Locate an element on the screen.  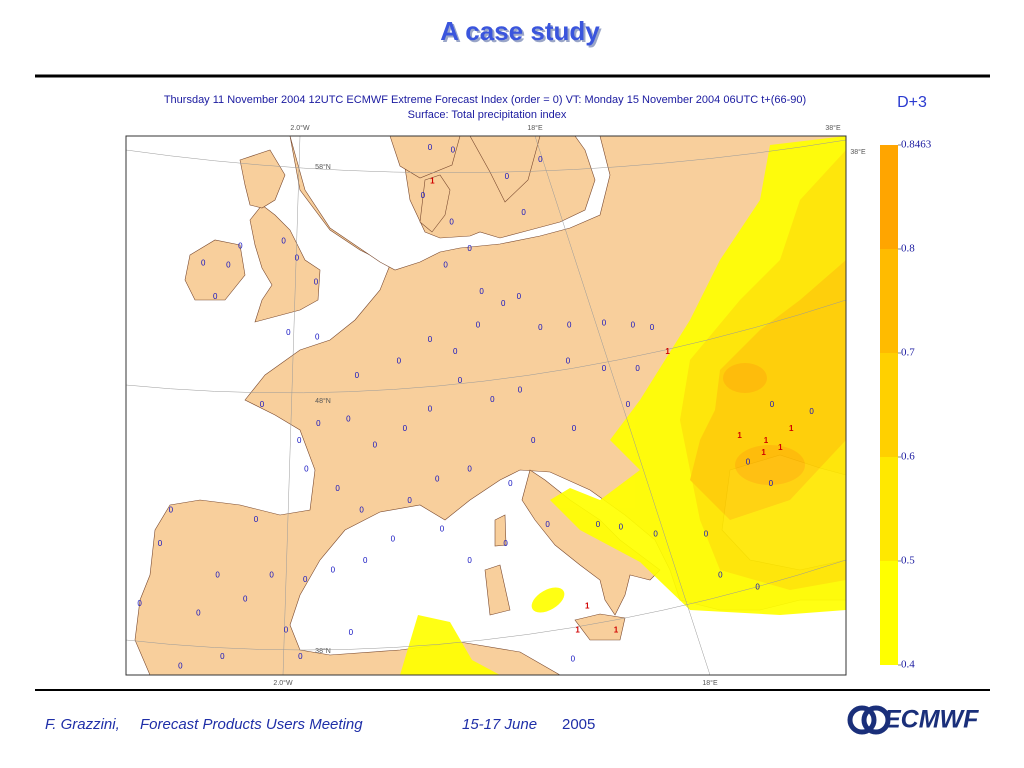
colorbar: 0.4 0.5 0.6 0.7 0.8 0.8463 is located at coordinates (906, 405).